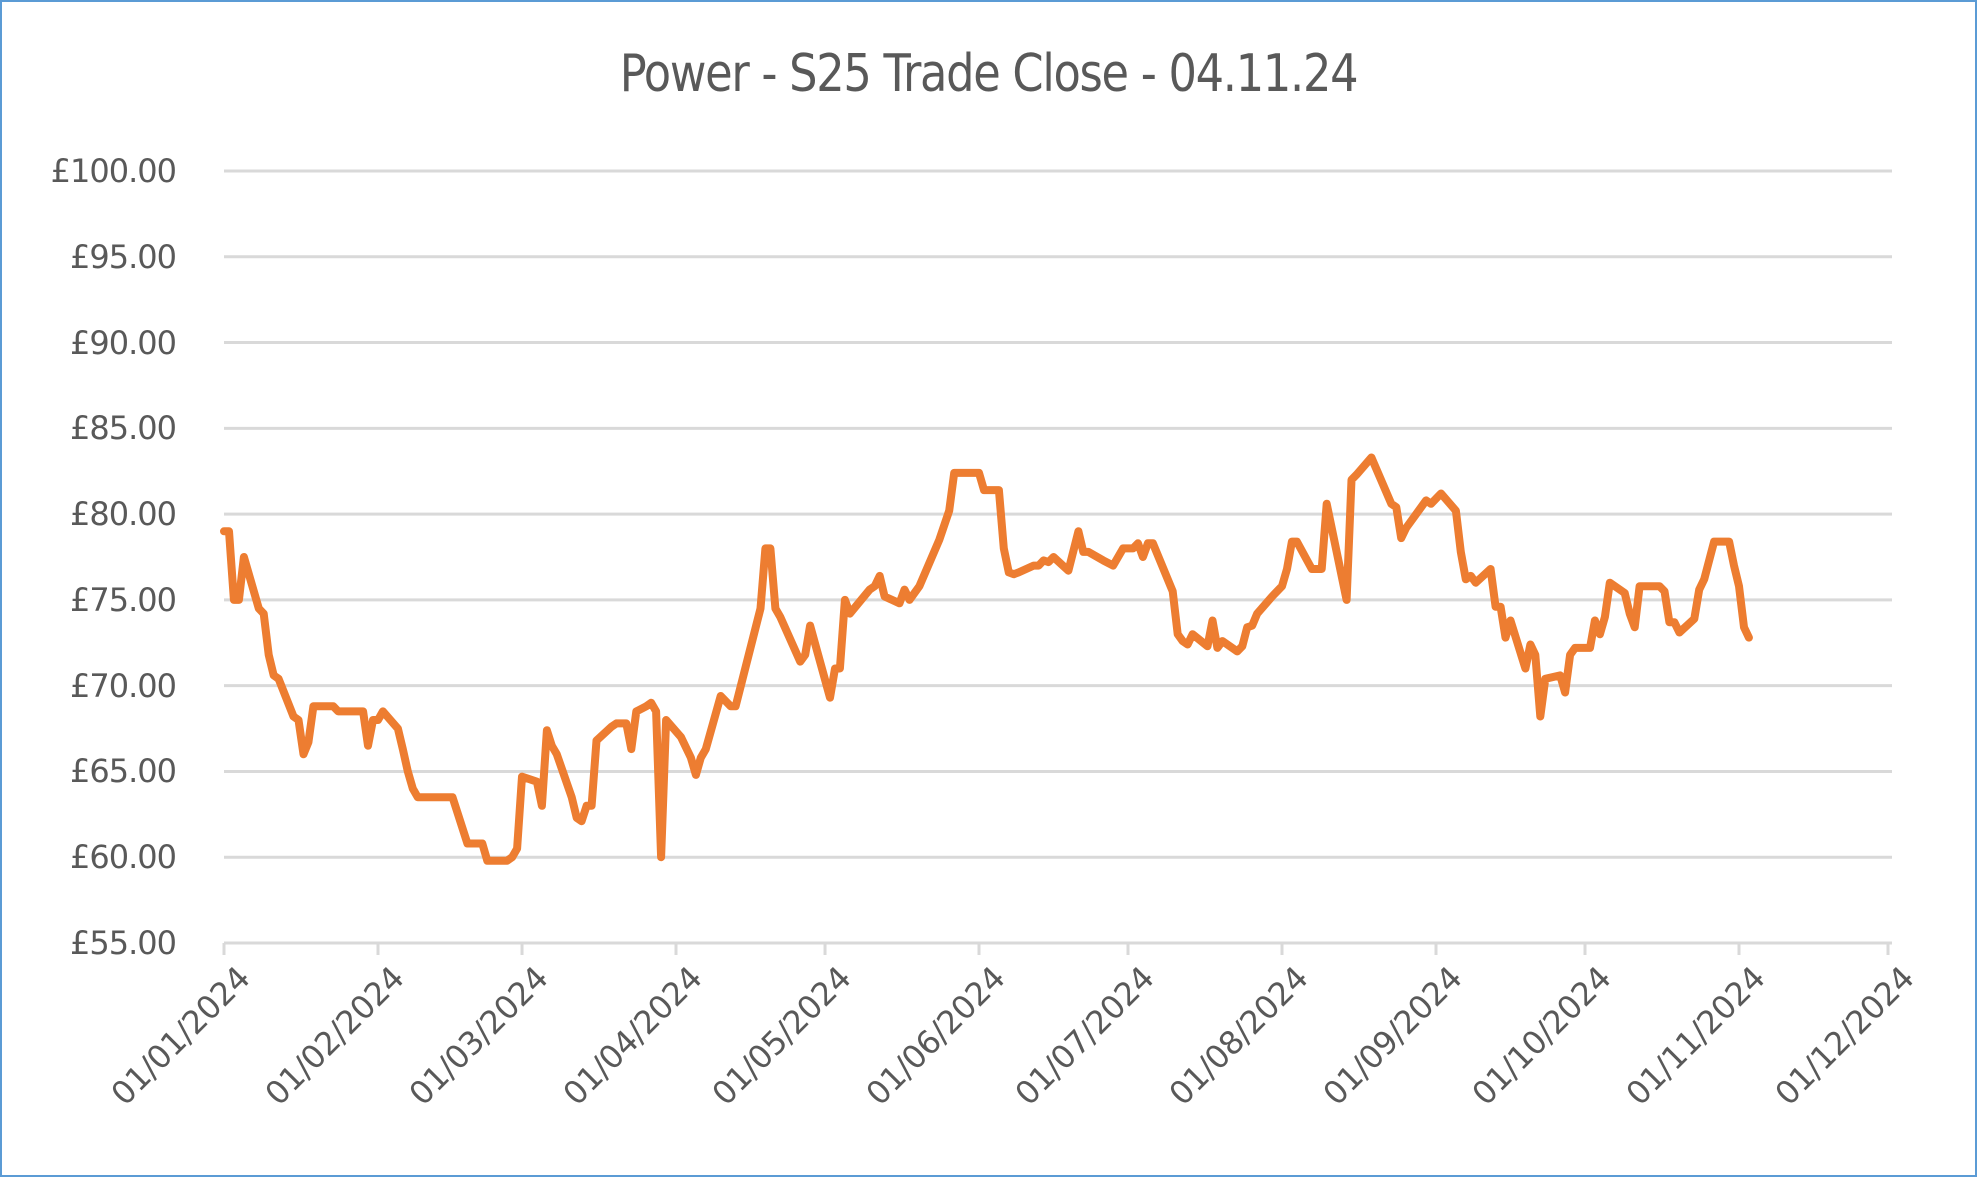 This screenshot has height=1177, width=1977. Describe the element at coordinates (123, 599) in the screenshot. I see `y-tick-label: £75.00` at that location.